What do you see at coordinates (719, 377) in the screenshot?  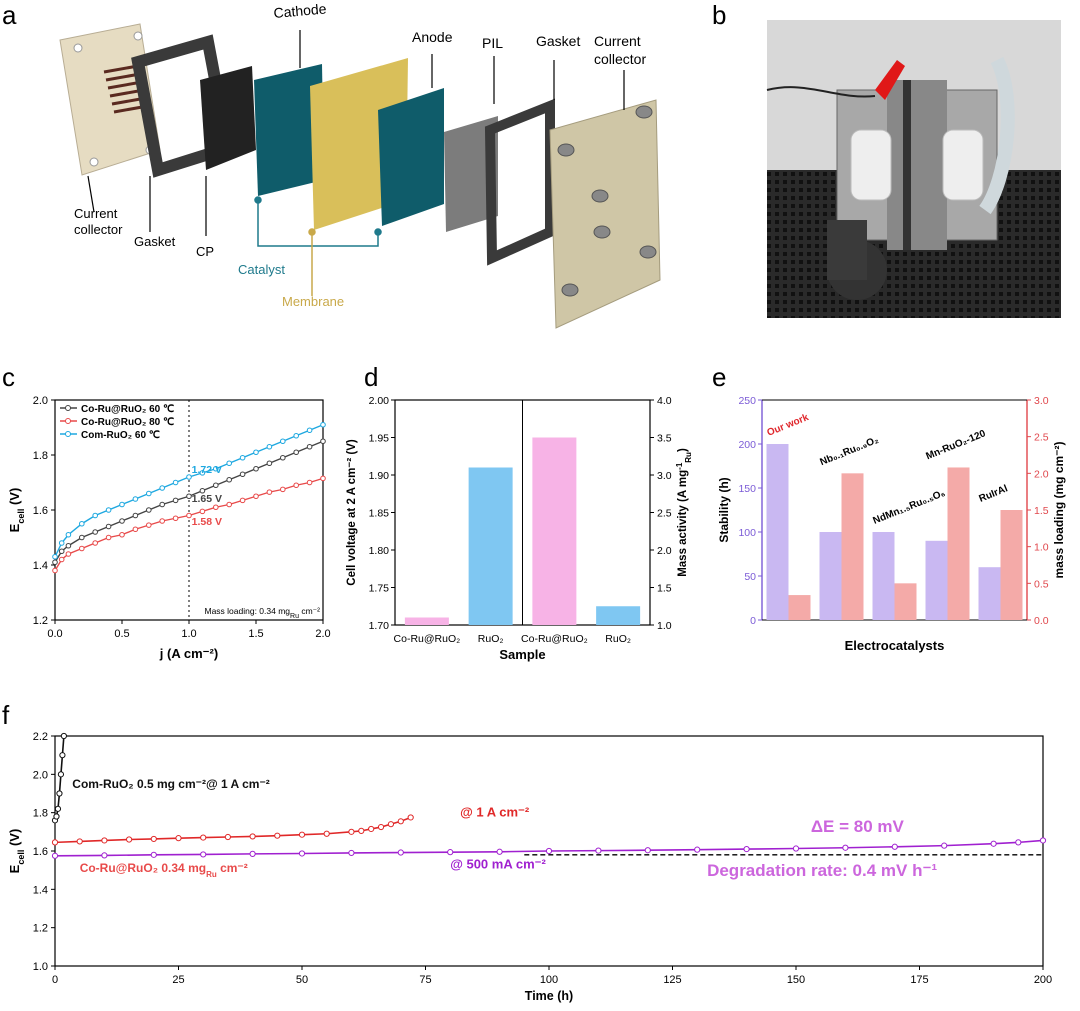 I see `panel-letter-e: e` at bounding box center [719, 377].